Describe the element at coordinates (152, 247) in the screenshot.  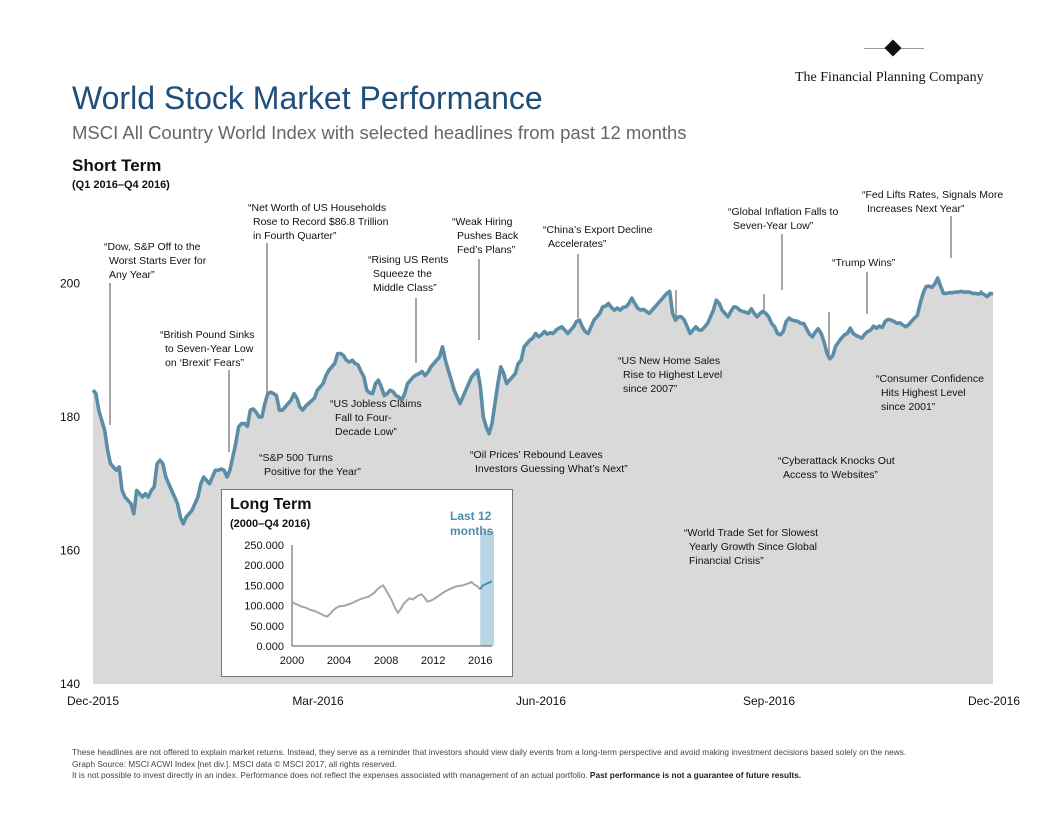
I see `headline-line: “Dow, S&P Off to the` at that location.